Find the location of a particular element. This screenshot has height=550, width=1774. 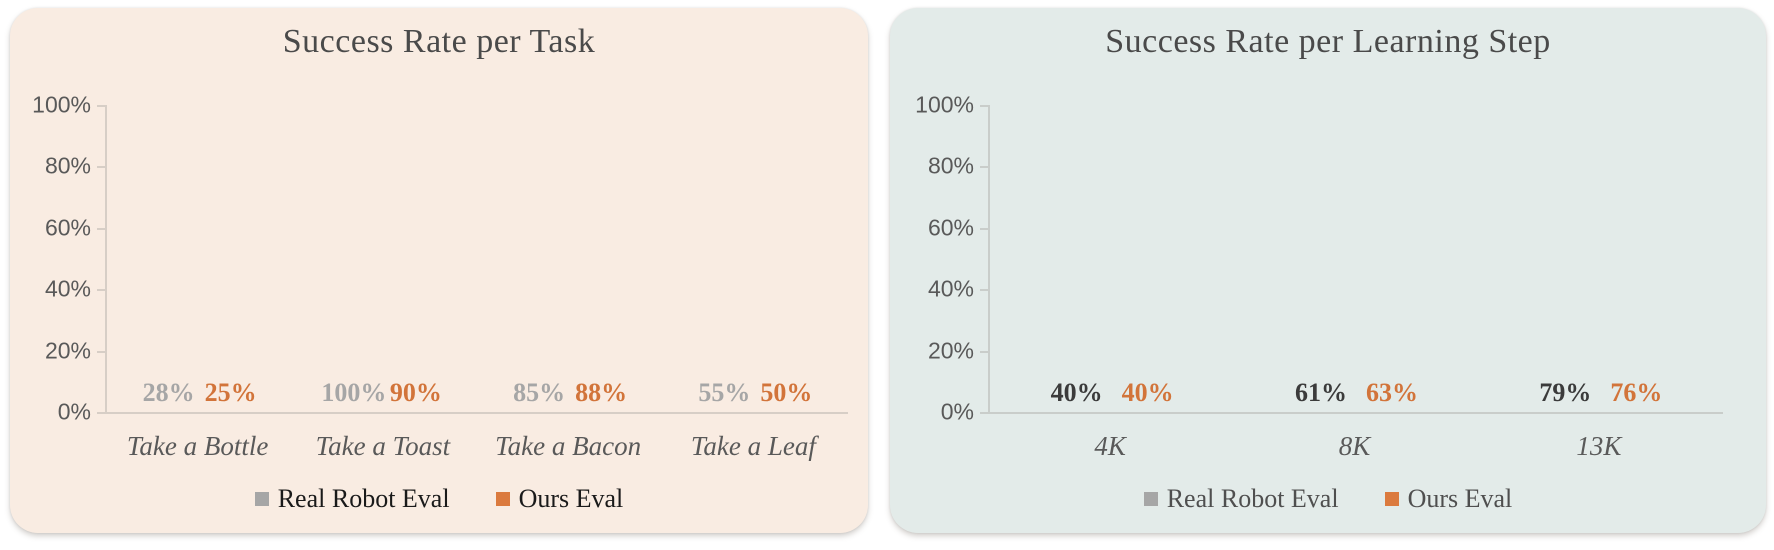

x-axis-label: Take a Toast is located at coordinates (383, 446).